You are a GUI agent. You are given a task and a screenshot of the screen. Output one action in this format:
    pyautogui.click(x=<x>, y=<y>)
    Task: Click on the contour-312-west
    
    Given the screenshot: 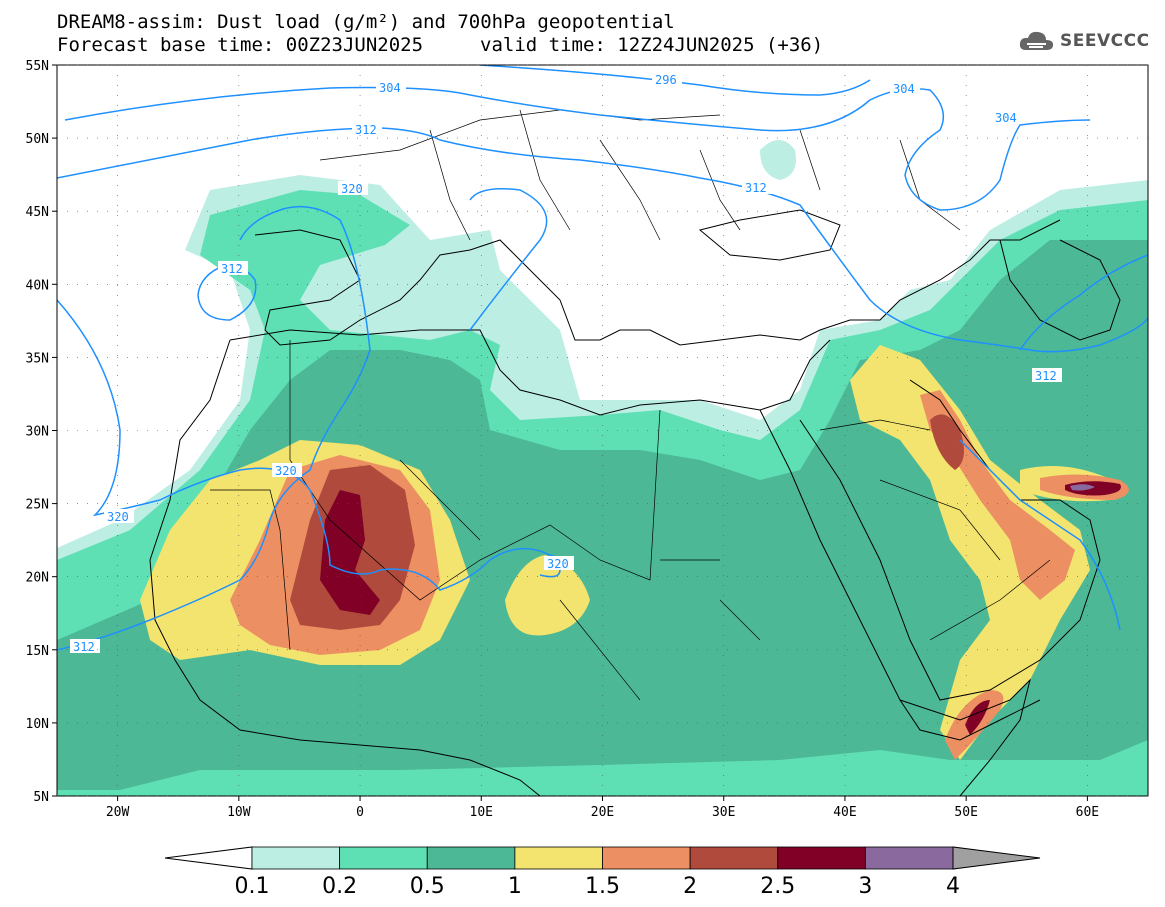 What is the action you would take?
    pyautogui.click(x=227, y=292)
    